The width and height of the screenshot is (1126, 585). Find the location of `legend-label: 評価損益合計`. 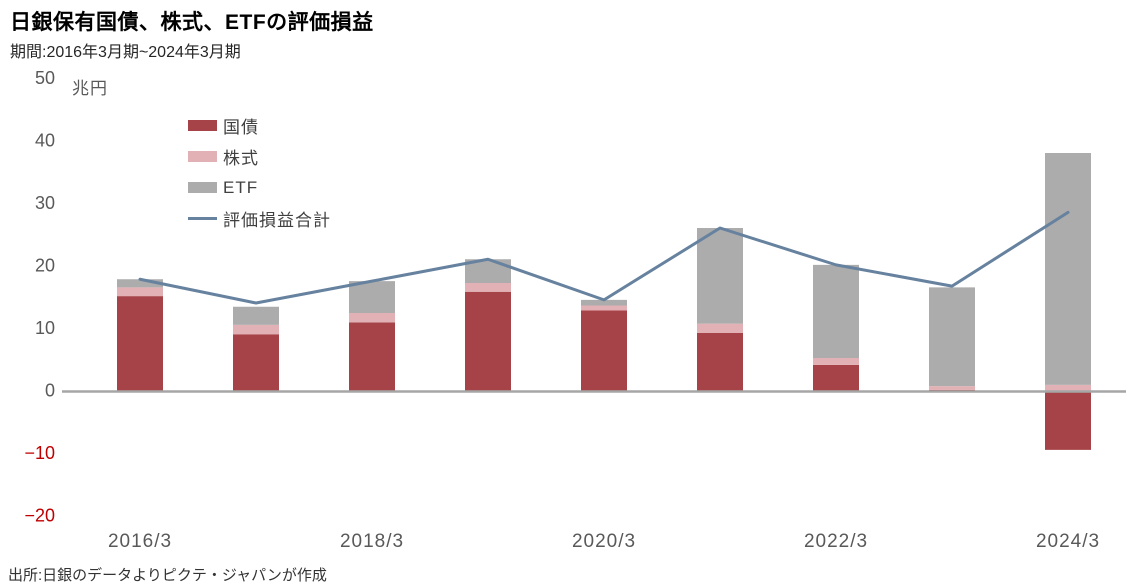

legend-label: 評価損益合計 is located at coordinates (277, 220).